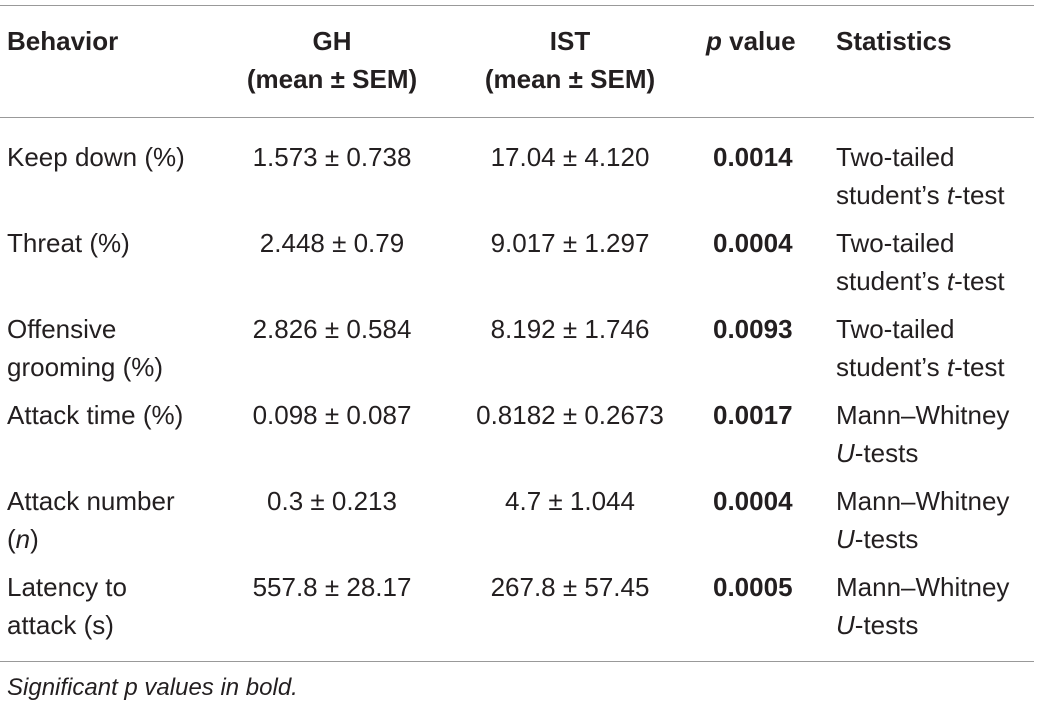 The height and width of the screenshot is (709, 1040). I want to click on behavior-line2: grooming (%), so click(85, 367).